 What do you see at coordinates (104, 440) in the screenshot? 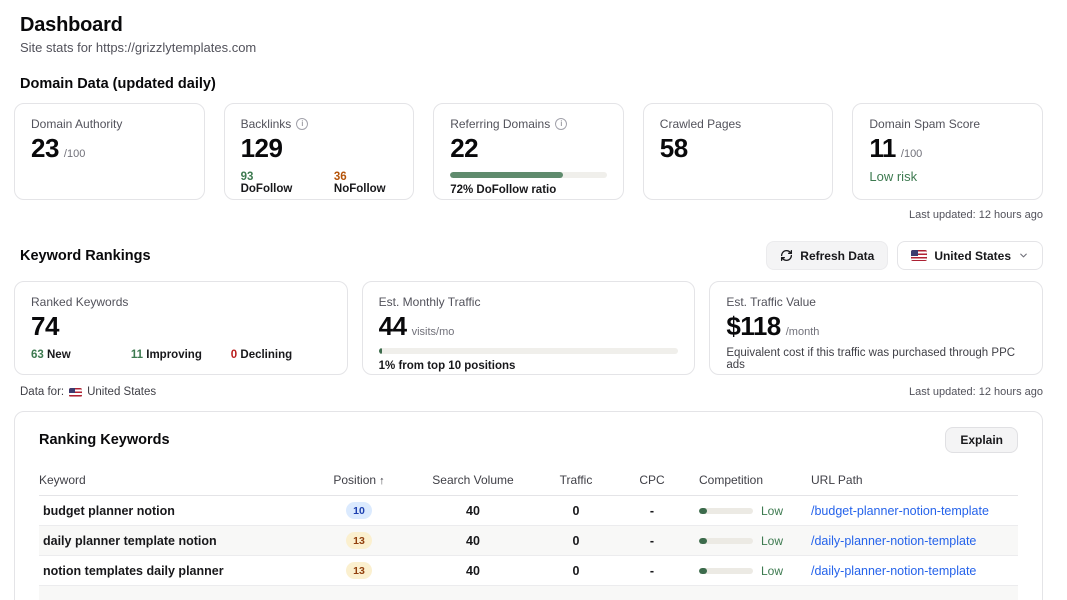
I see `ranking-keywords-title: Ranking Keywords` at bounding box center [104, 440].